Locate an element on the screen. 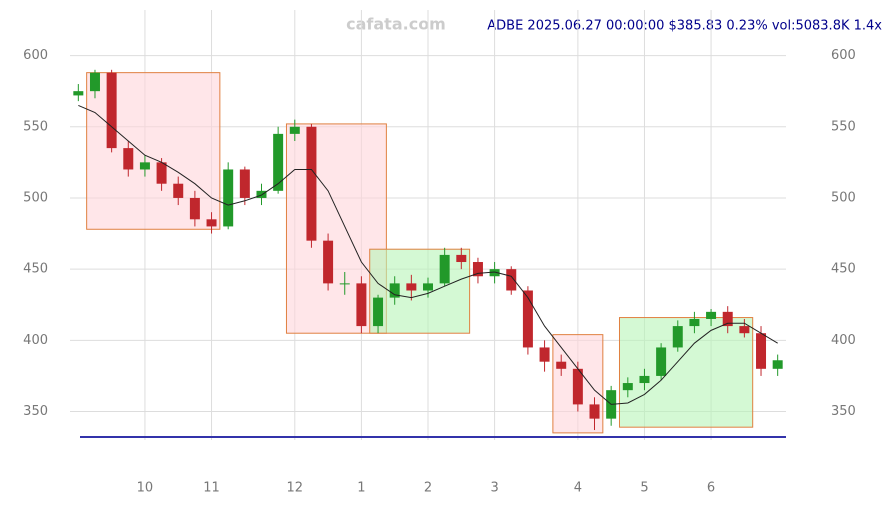 The image size is (892, 509). x-tick-label: 6 is located at coordinates (711, 488).